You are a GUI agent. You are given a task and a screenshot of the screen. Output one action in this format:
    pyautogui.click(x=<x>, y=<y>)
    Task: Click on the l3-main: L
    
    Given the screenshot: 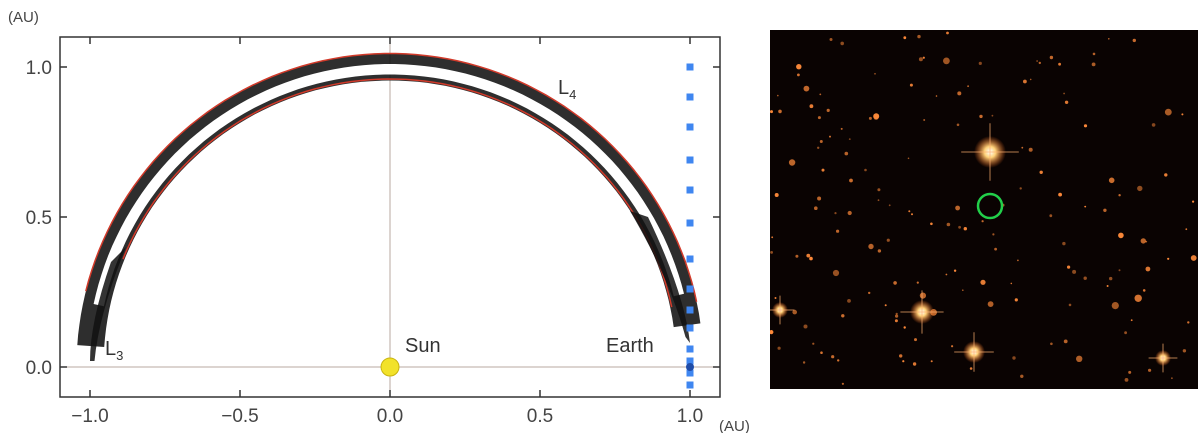 What is the action you would take?
    pyautogui.click(x=110, y=349)
    